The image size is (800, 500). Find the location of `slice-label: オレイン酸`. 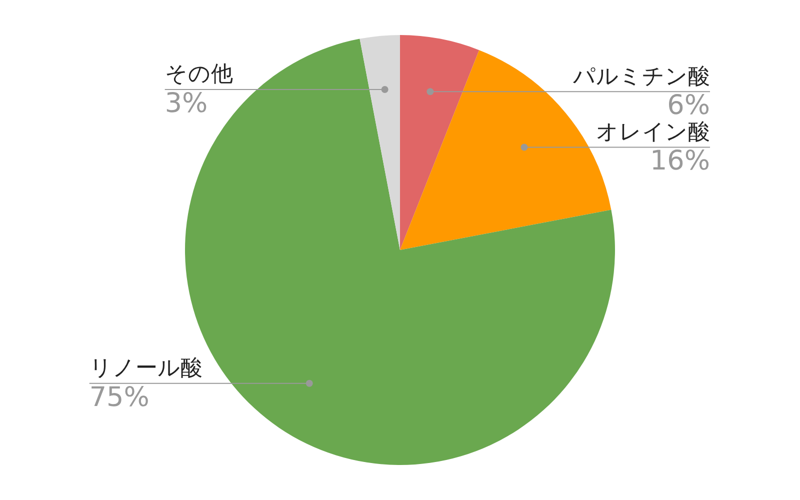

slice-label: オレイン酸 is located at coordinates (653, 132).